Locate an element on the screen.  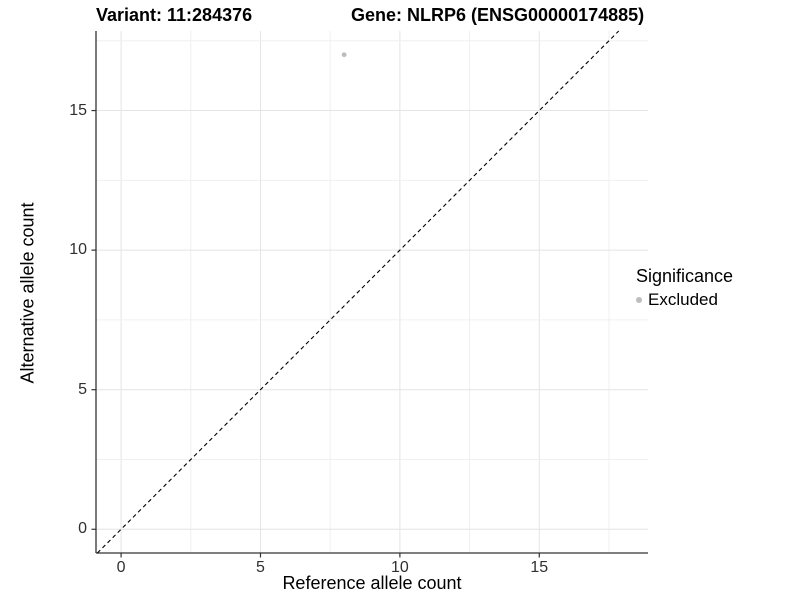
y-tick-label: 5 is located at coordinates (82, 389).